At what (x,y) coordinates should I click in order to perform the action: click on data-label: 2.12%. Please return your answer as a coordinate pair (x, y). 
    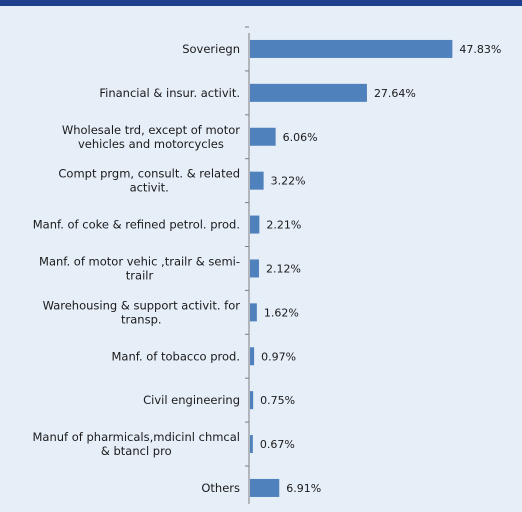
    Looking at the image, I should click on (283, 268).